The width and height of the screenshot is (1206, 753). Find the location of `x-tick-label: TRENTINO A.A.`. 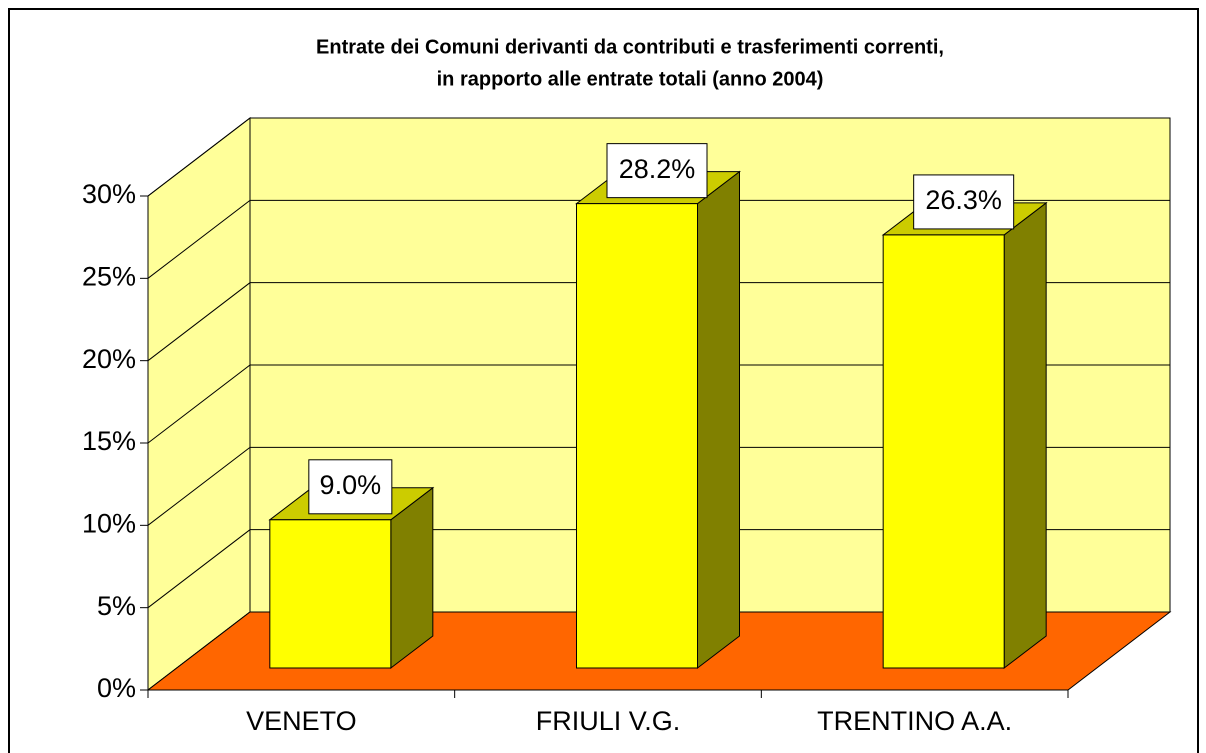

x-tick-label: TRENTINO A.A. is located at coordinates (914, 721).